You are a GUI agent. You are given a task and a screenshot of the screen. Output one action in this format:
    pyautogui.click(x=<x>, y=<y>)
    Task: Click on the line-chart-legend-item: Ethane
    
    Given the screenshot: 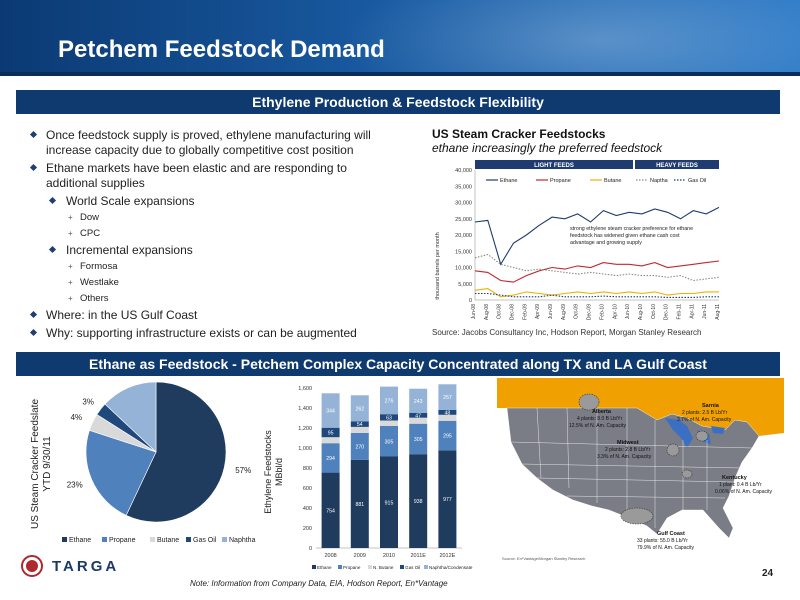 What is the action you would take?
    pyautogui.click(x=501, y=181)
    